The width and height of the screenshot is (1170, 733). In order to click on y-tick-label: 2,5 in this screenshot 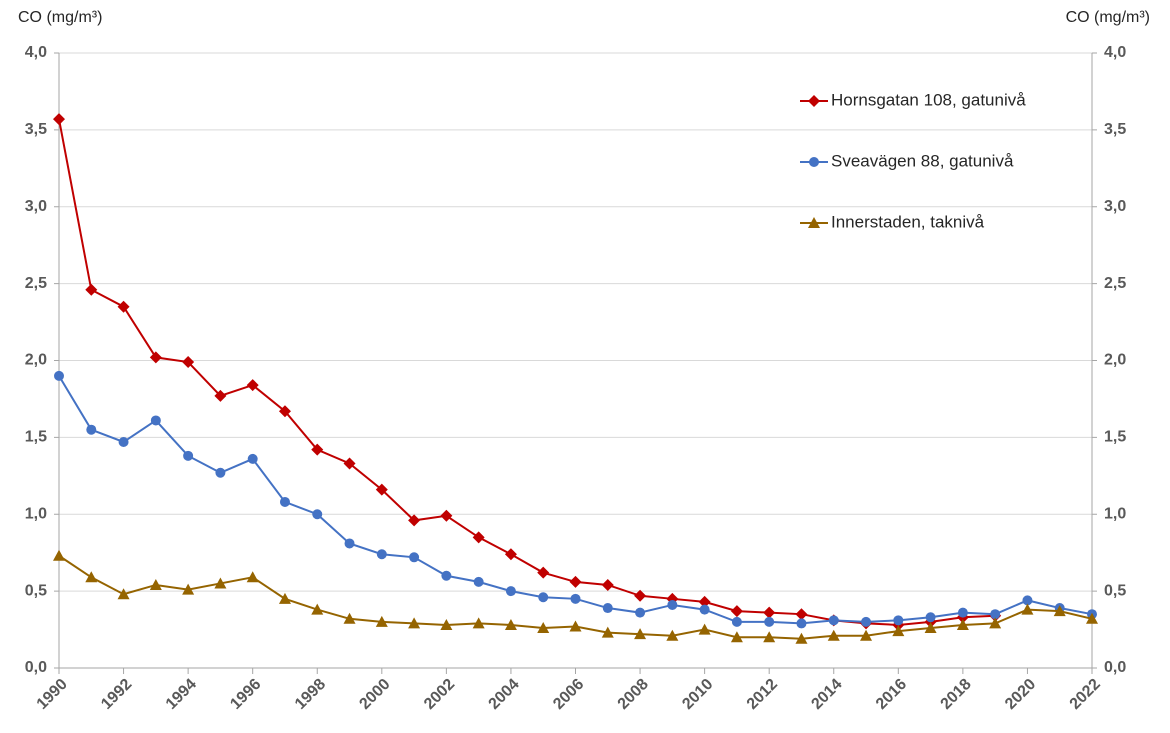, I will do `click(36, 283)`.